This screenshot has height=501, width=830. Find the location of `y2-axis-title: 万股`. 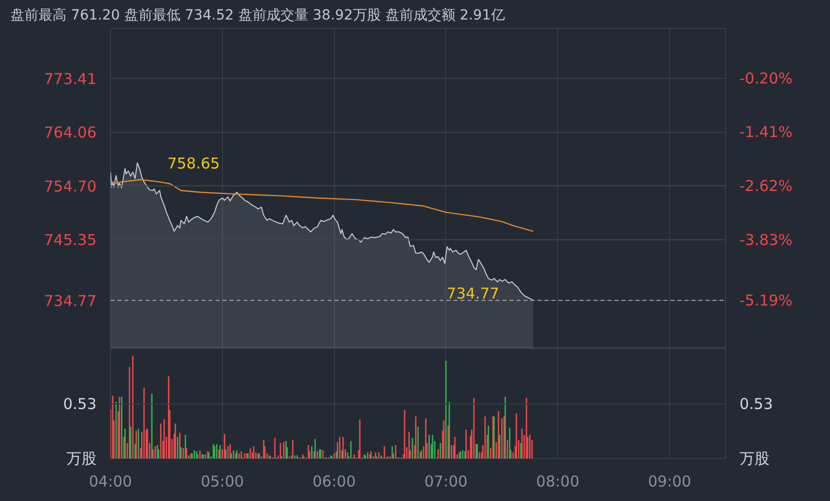

y2-axis-title: 万股 is located at coordinates (755, 459).